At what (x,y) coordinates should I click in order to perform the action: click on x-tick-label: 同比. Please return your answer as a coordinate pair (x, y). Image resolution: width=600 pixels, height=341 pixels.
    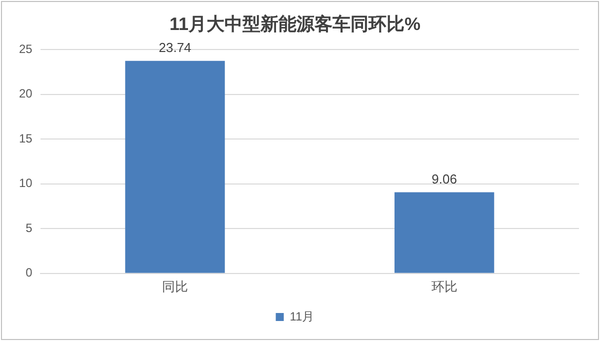
    Looking at the image, I should click on (175, 286).